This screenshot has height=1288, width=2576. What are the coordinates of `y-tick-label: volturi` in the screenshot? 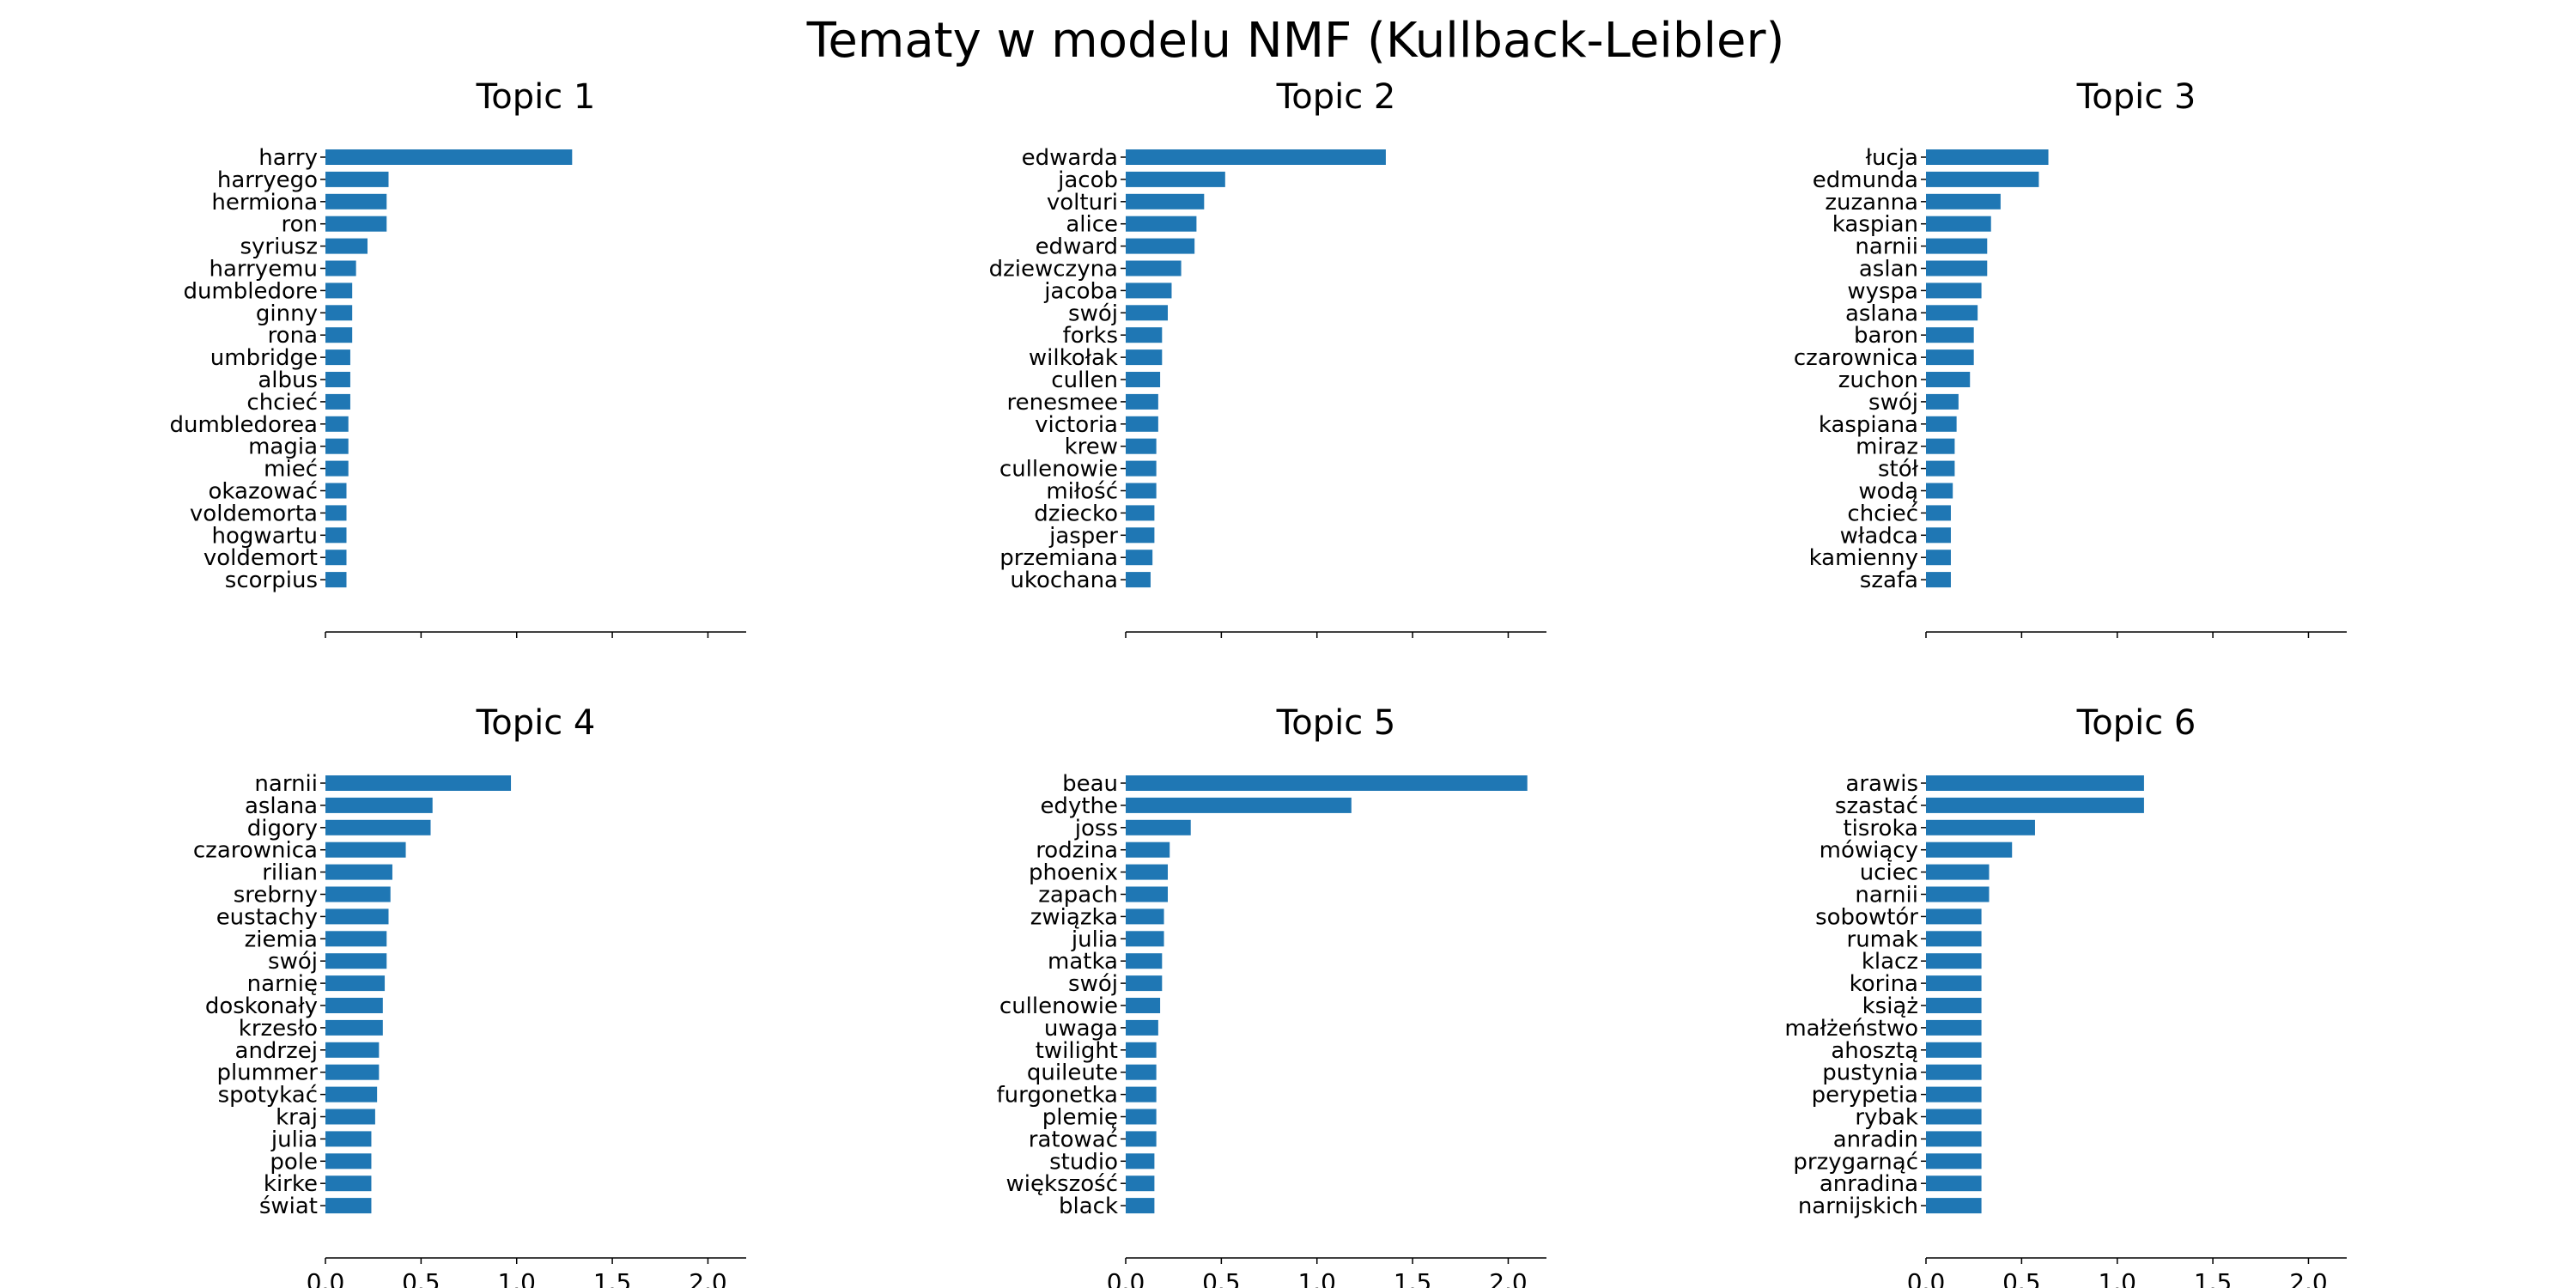 It's located at (1082, 203).